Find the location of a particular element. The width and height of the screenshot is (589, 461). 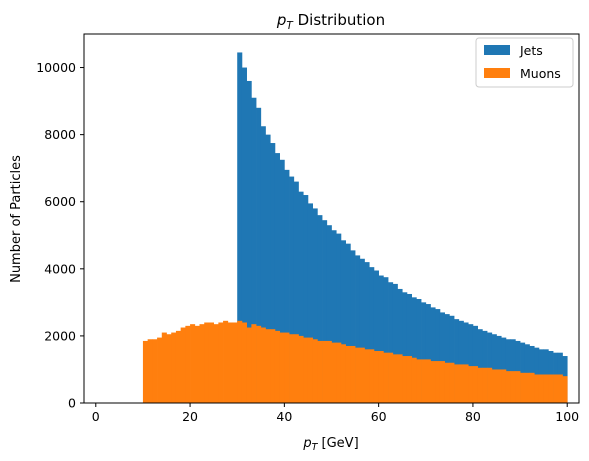

y-tick-label: 4000 is located at coordinates (60, 268).